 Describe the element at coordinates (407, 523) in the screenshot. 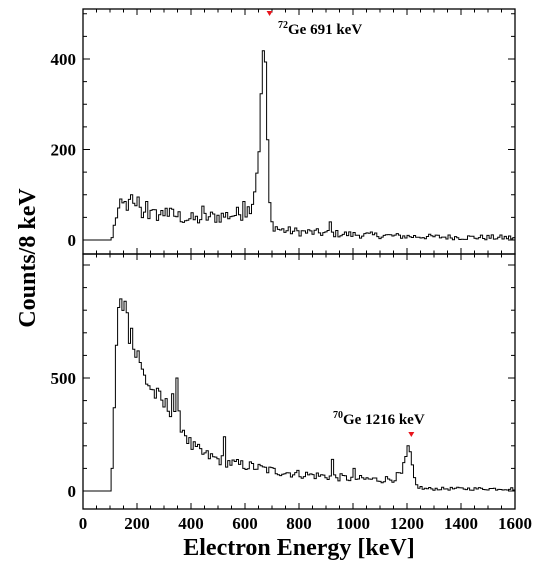

I see `x-tick-label: 1200` at that location.